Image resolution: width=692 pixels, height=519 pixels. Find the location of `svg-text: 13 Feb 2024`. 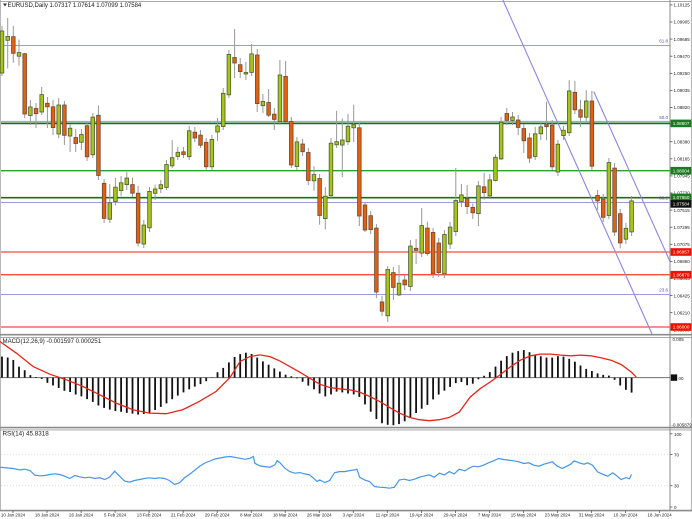

svg-text: 13 Feb 2024 is located at coordinates (149, 514).